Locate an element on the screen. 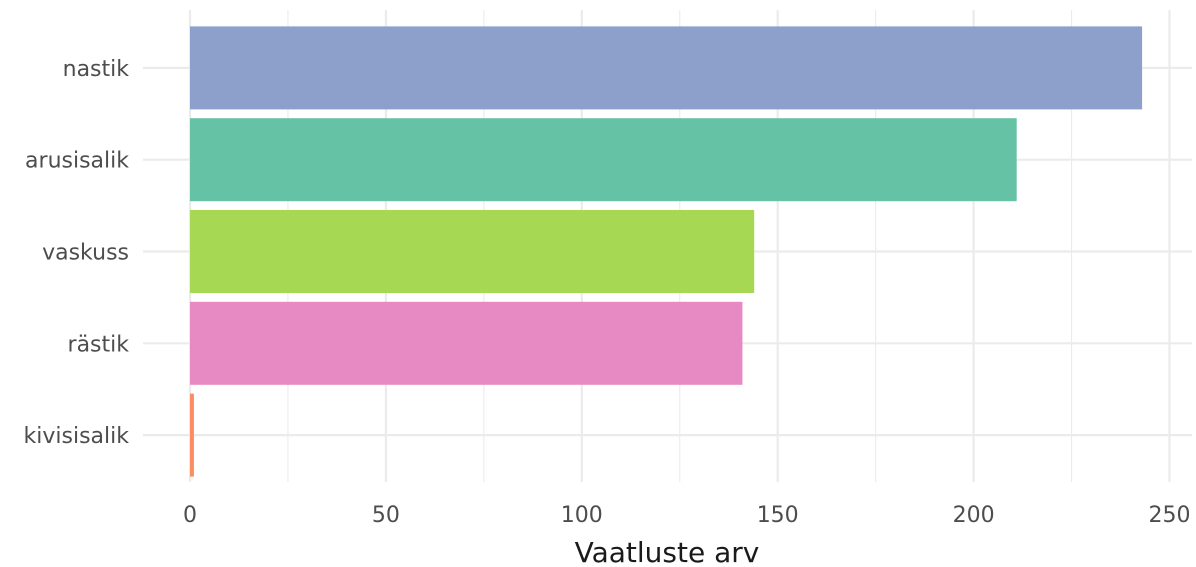 The width and height of the screenshot is (1196, 567). bar-rästik is located at coordinates (466, 343).